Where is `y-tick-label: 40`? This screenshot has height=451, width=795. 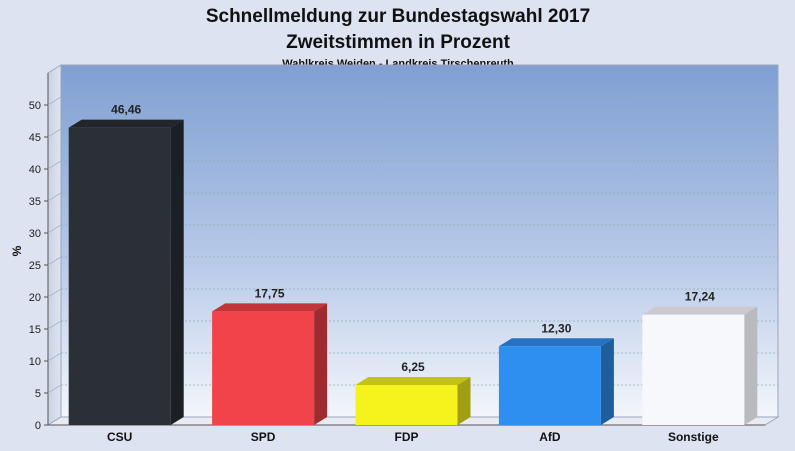 y-tick-label: 40 is located at coordinates (35, 170).